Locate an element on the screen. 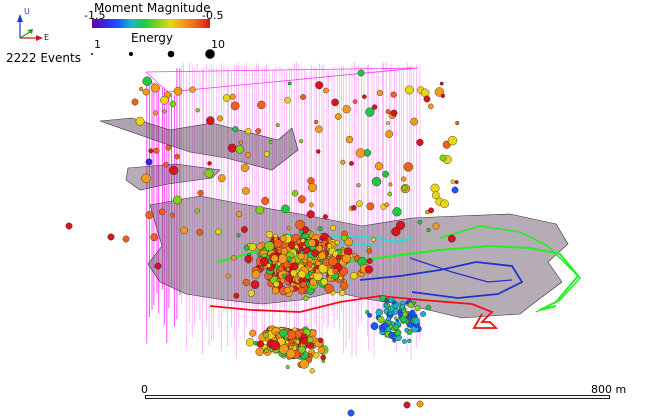  energy-min-label: 1 is located at coordinates (97, 44).